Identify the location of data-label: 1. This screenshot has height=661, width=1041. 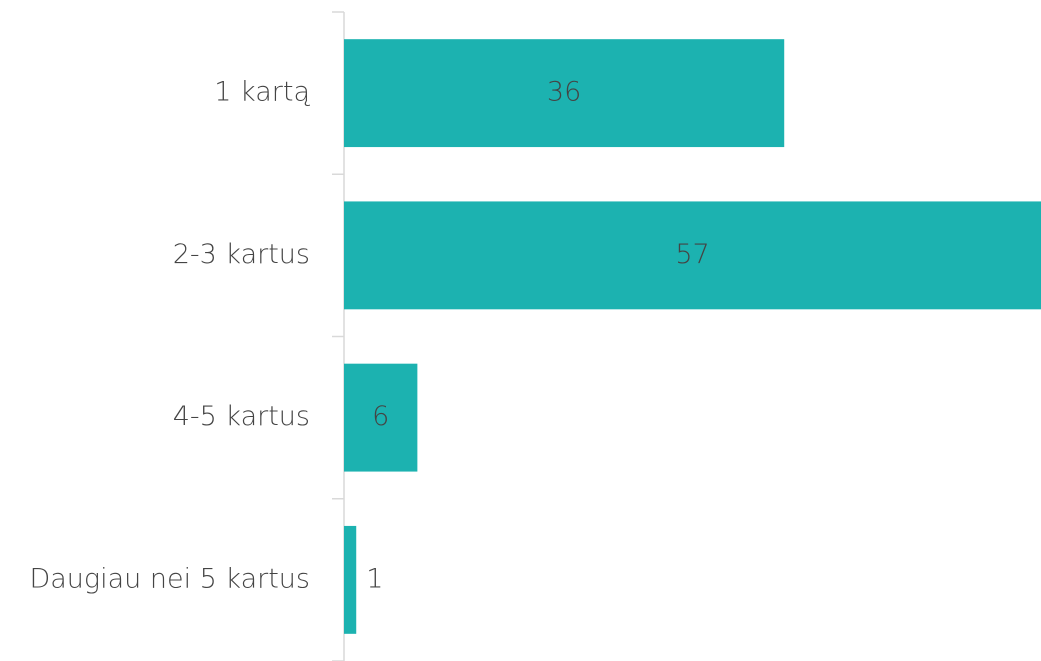
(374, 578).